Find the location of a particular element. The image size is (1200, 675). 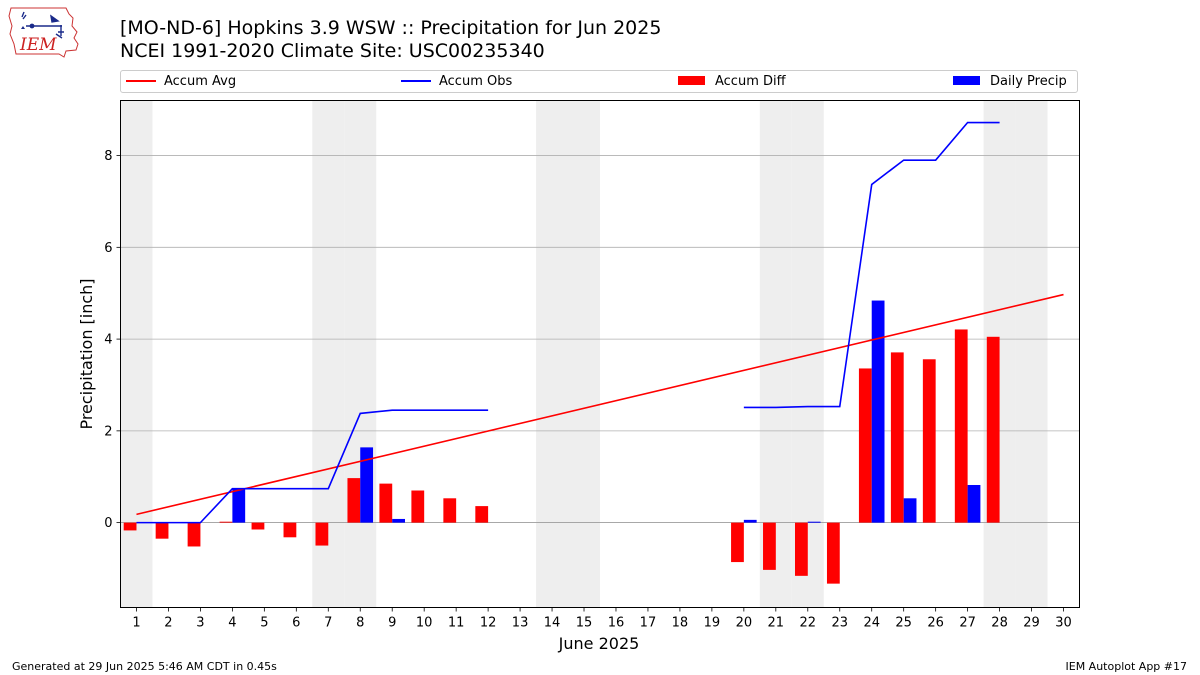

x-tick-label: 2 is located at coordinates (168, 623).